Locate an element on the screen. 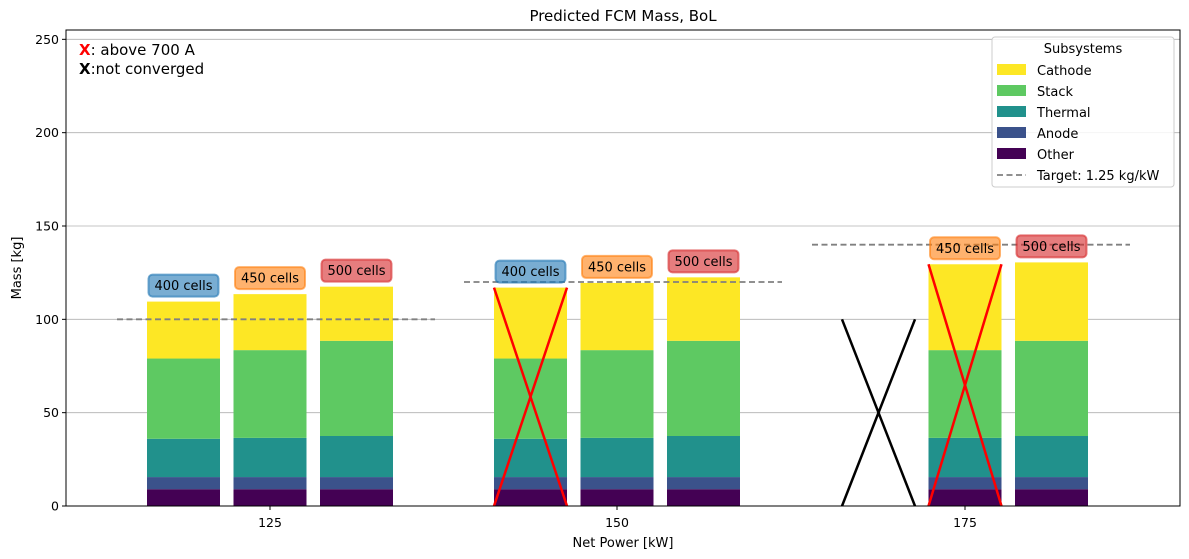 This screenshot has height=559, width=1189. legend-item-target: Target: 1.25 kg/kW is located at coordinates (1097, 176).